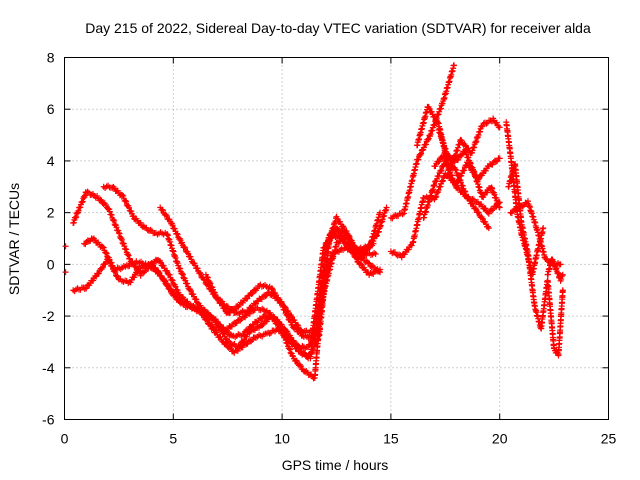  What do you see at coordinates (51, 213) in the screenshot?
I see `y-tick-label: 2` at bounding box center [51, 213].